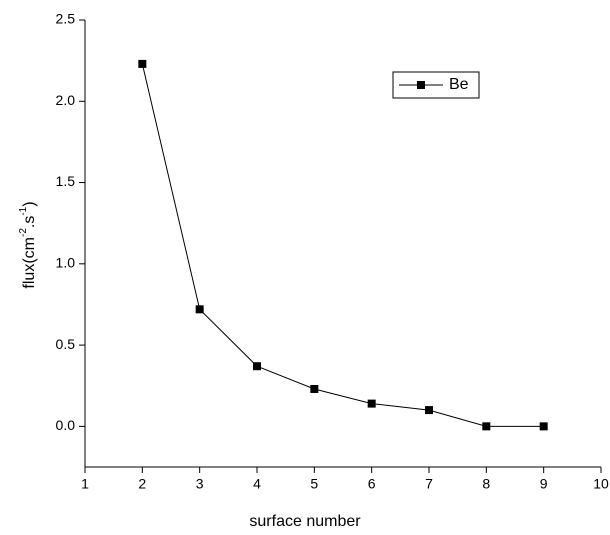 This screenshot has height=535, width=610. I want to click on legend-box, so click(436, 85).